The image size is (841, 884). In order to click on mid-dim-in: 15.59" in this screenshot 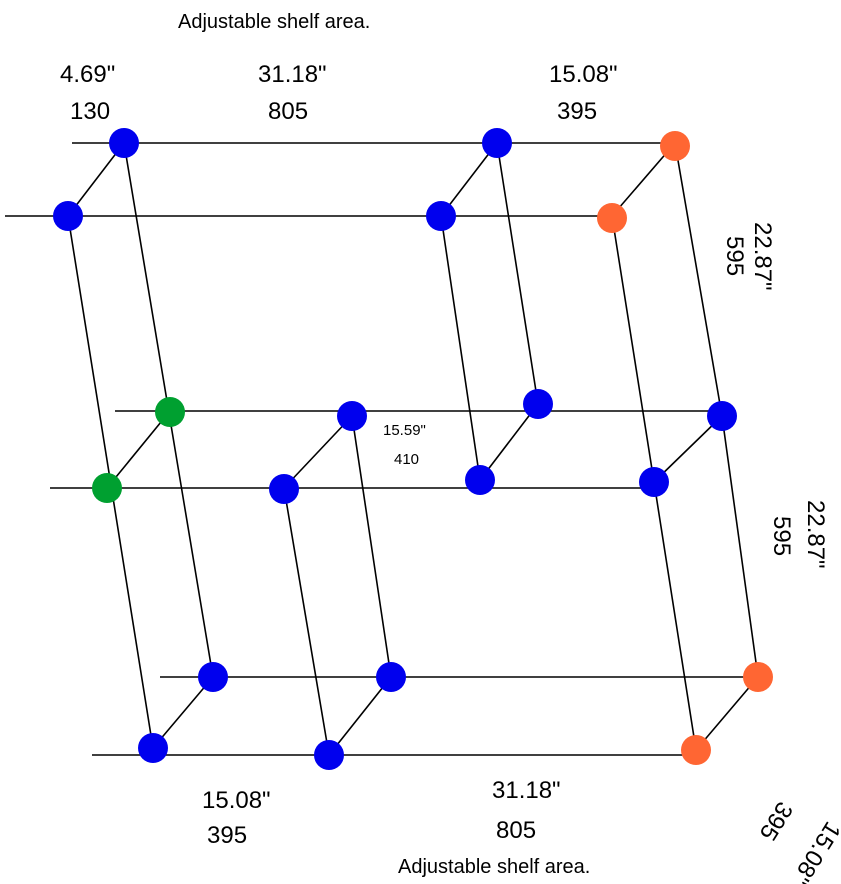, I will do `click(404, 430)`.